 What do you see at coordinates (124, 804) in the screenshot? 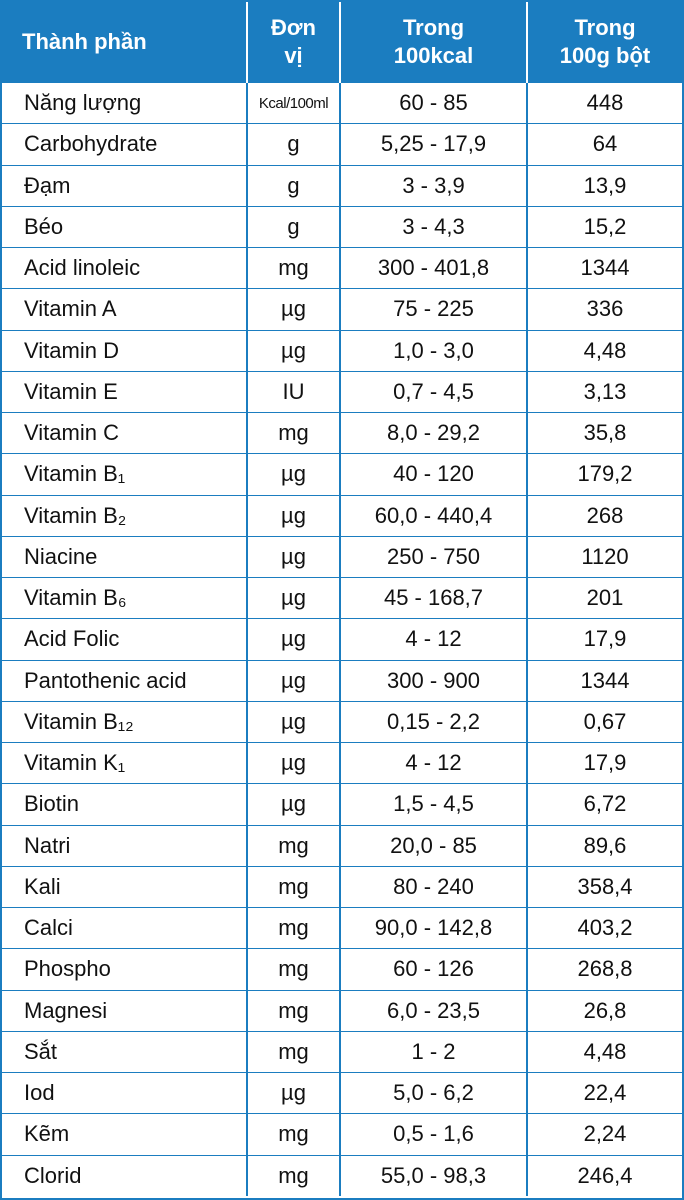
I see `table-cell: Biotin` at bounding box center [124, 804].